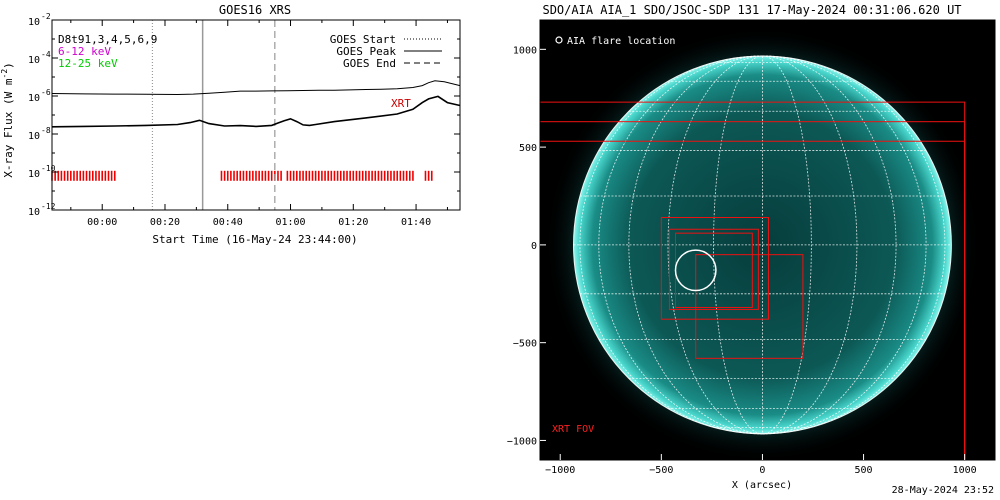  What do you see at coordinates (762, 470) in the screenshot?
I see `aia-x-tick-label: 0` at bounding box center [762, 470].